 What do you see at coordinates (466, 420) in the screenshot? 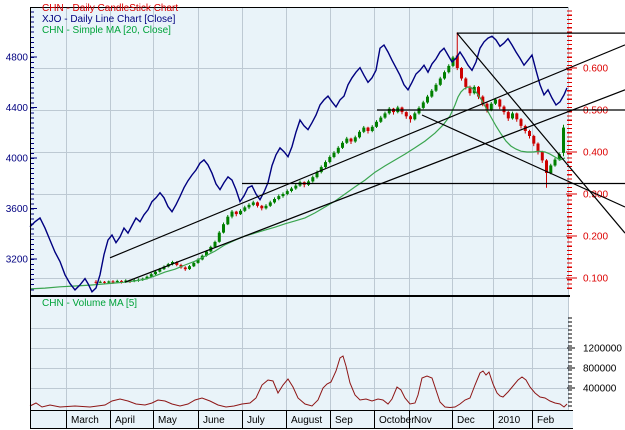
I see `month-label: Dec` at bounding box center [466, 420].